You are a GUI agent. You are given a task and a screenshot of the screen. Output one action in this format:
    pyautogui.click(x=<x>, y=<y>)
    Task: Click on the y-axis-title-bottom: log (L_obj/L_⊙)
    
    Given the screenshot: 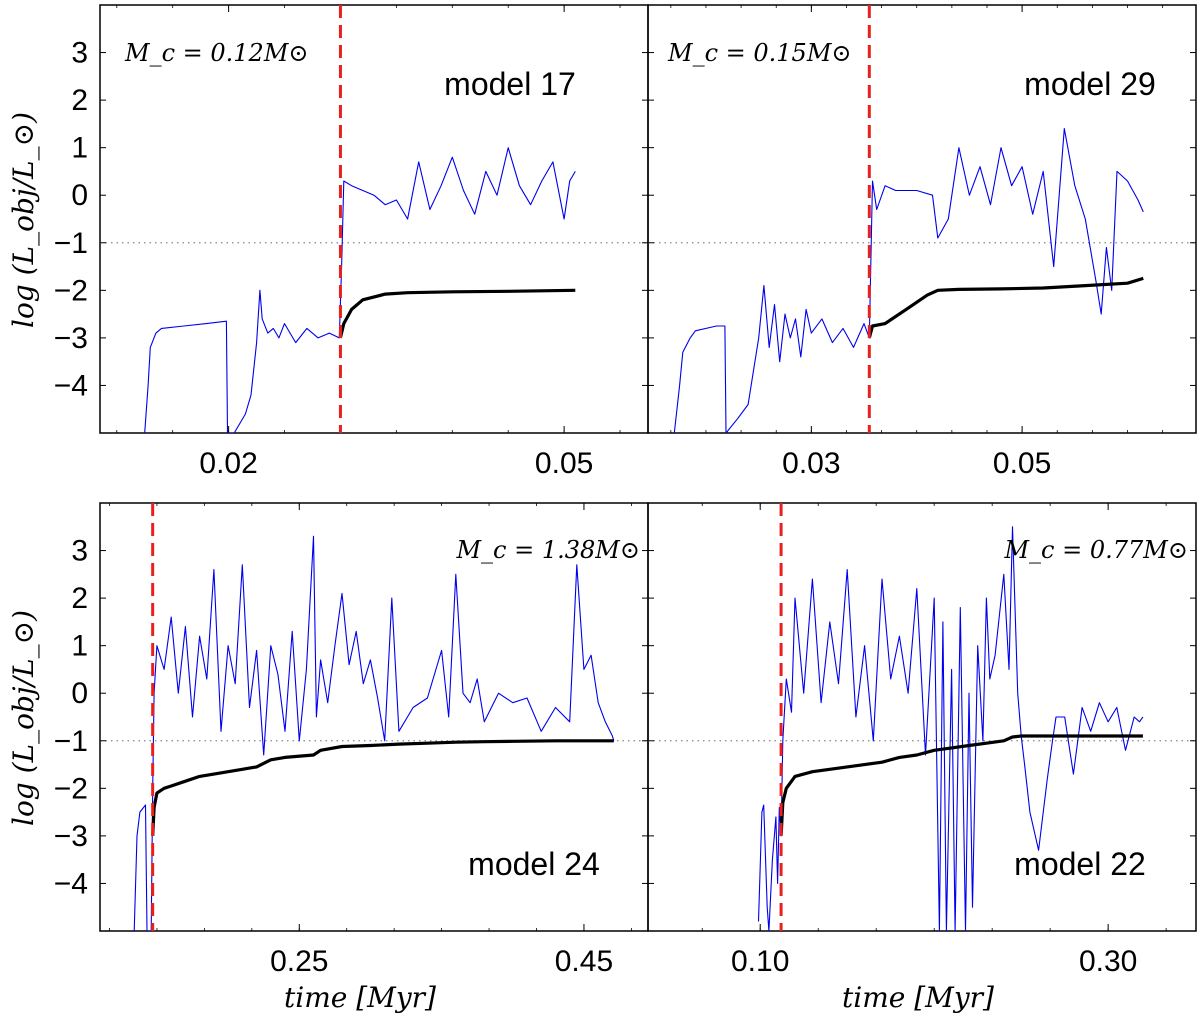 What is the action you would take?
    pyautogui.click(x=23, y=718)
    